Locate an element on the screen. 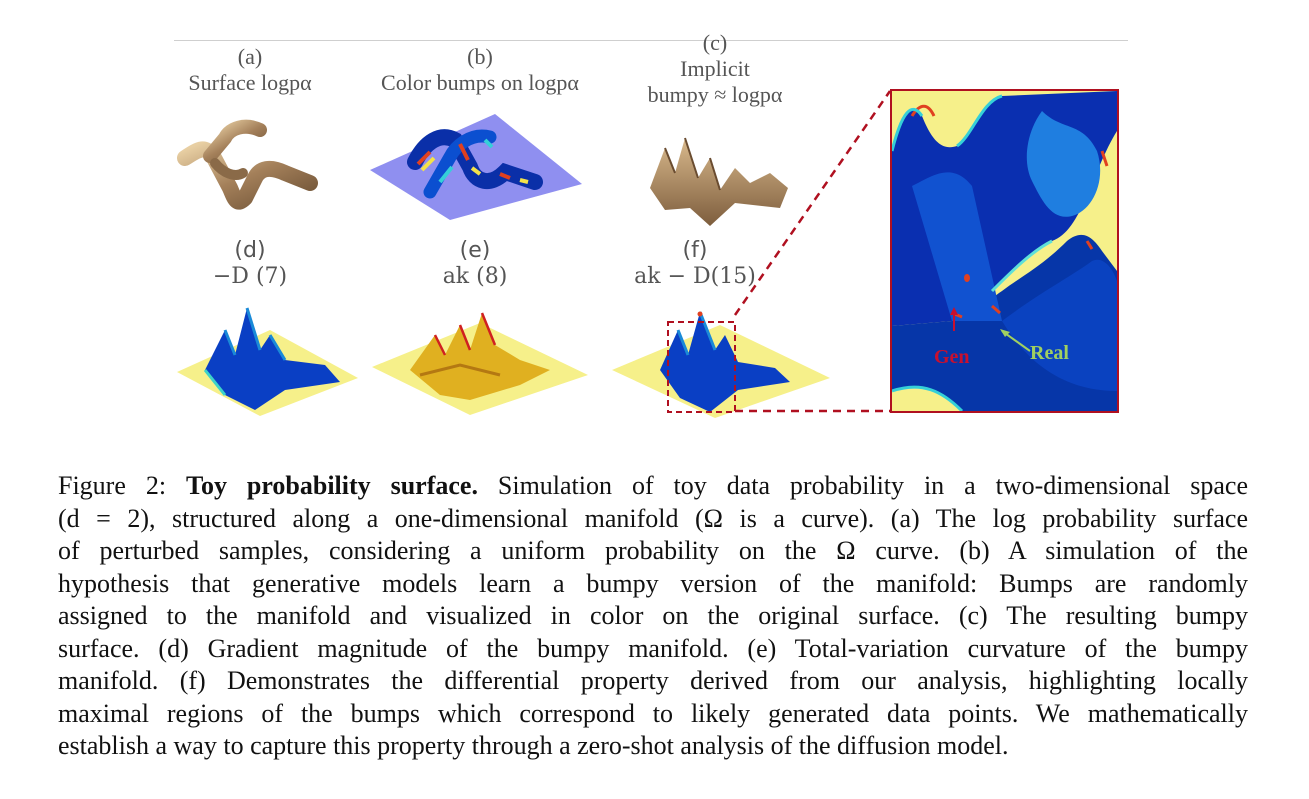 This screenshot has width=1309, height=799. panel-e-surface is located at coordinates (480, 363).